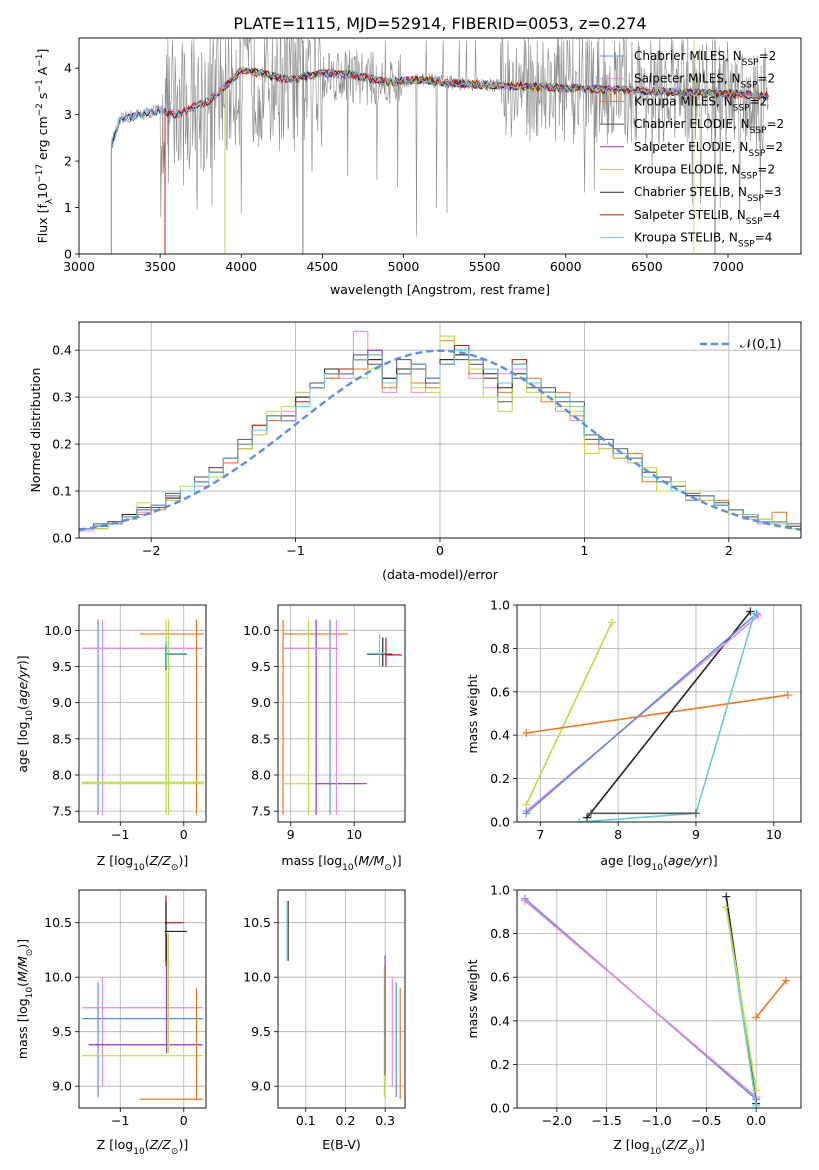 This screenshot has height=1170, width=819. Describe the element at coordinates (42, 140) in the screenshot. I see `spectrum-ylabel-part: erg cm` at that location.